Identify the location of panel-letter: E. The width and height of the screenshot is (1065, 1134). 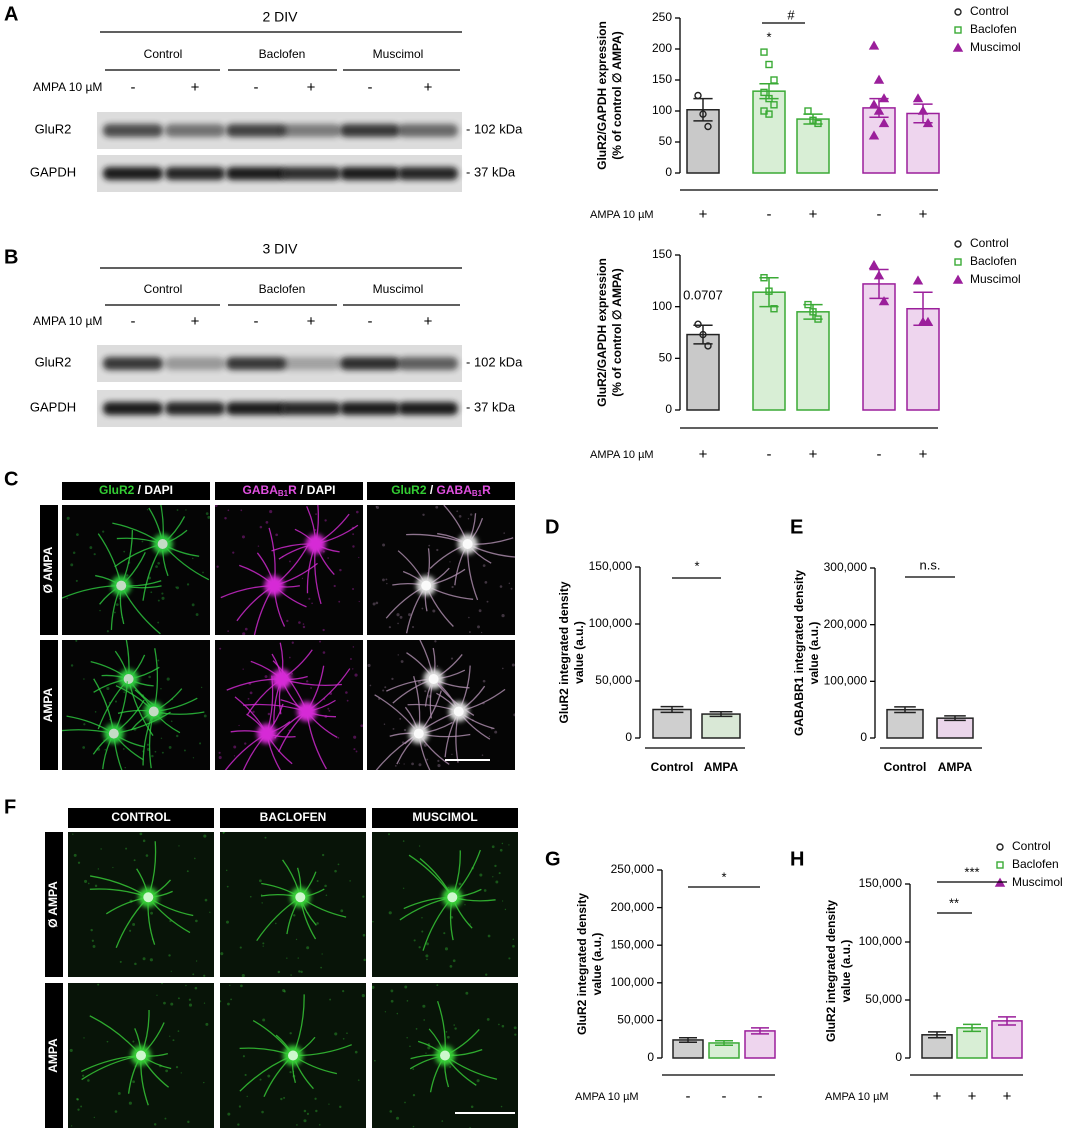
(796, 527).